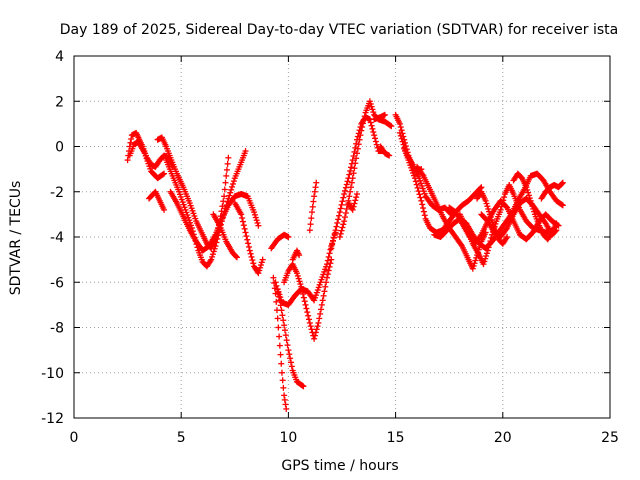 The height and width of the screenshot is (480, 640). I want to click on x-axis-label: GPS time / hours, so click(339, 466).